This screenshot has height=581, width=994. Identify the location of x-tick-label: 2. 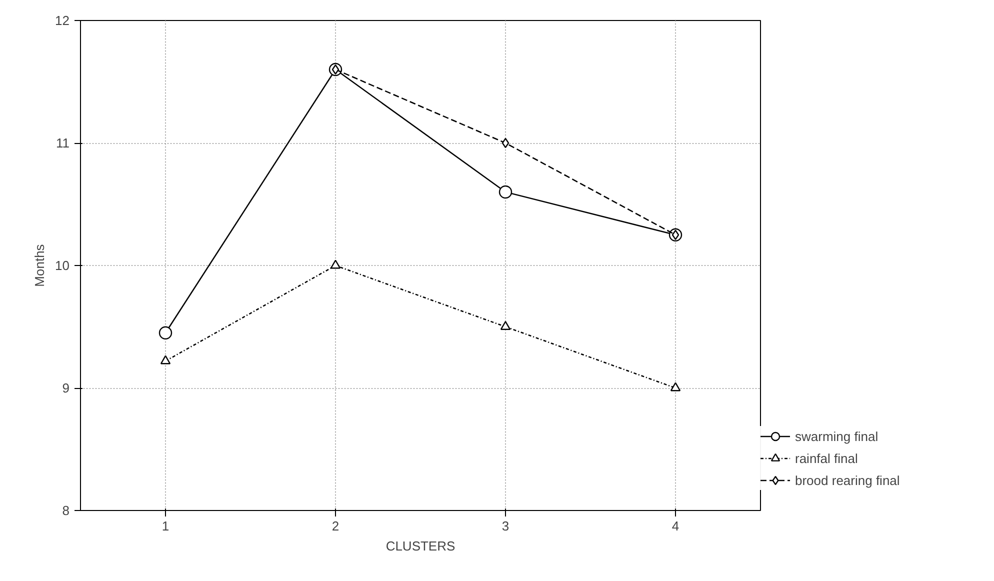
(336, 526).